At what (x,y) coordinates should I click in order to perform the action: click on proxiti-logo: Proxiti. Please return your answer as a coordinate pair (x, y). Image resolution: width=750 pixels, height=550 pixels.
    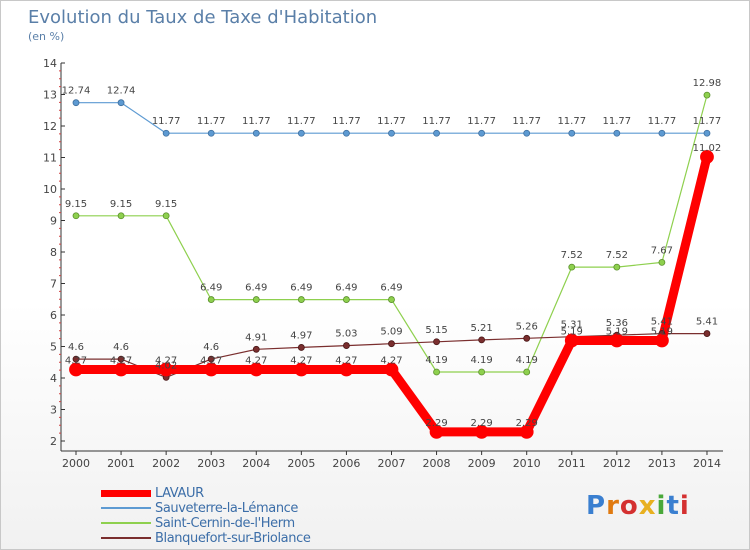
    Looking at the image, I should click on (638, 506).